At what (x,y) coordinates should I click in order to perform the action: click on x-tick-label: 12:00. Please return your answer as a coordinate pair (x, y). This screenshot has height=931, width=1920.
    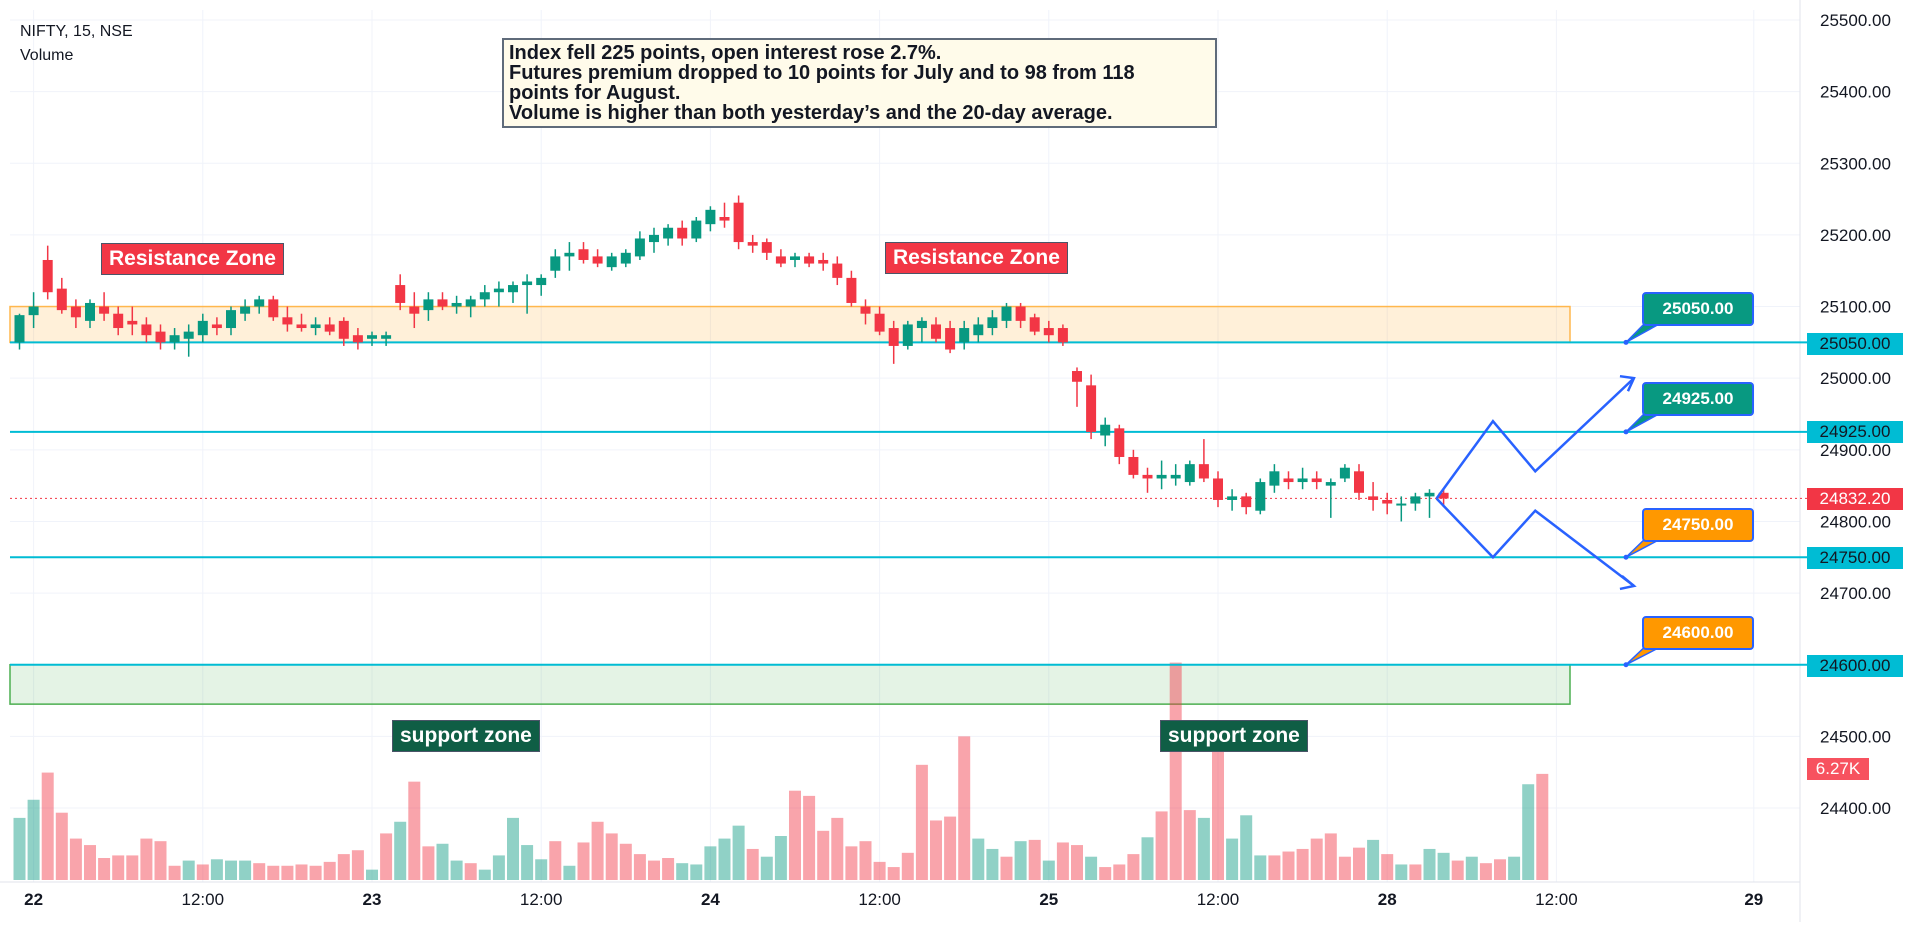
    Looking at the image, I should click on (879, 899).